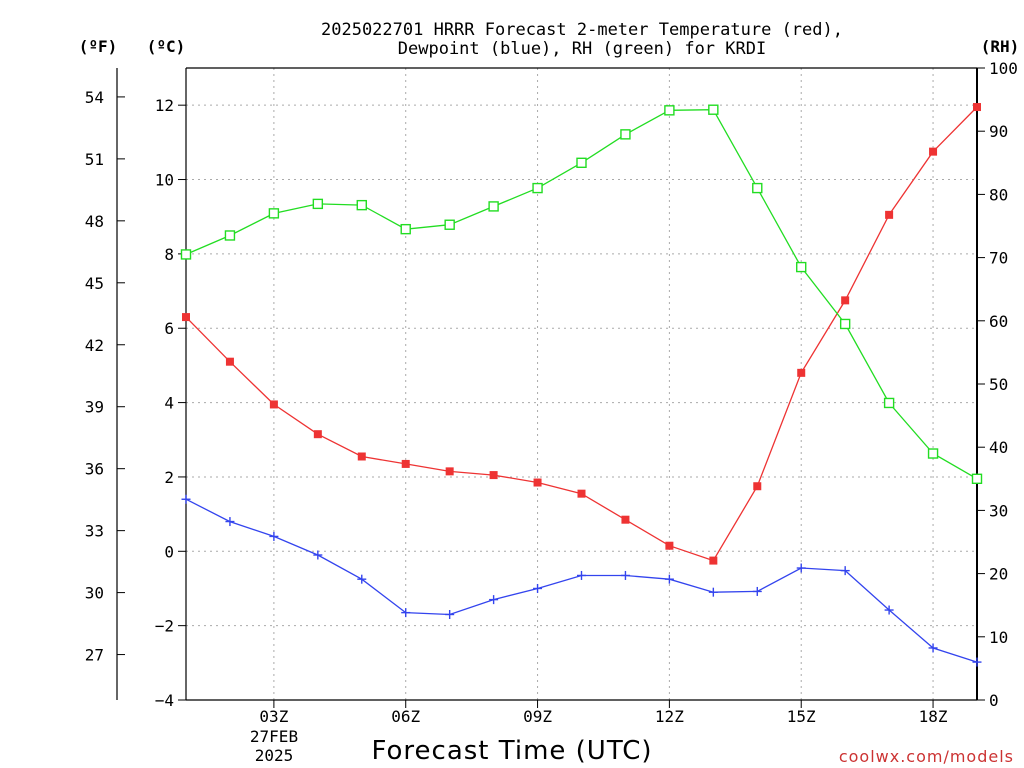 This screenshot has width=1024, height=768. Describe the element at coordinates (164, 700) in the screenshot. I see `celsius-tick-label: −4` at that location.